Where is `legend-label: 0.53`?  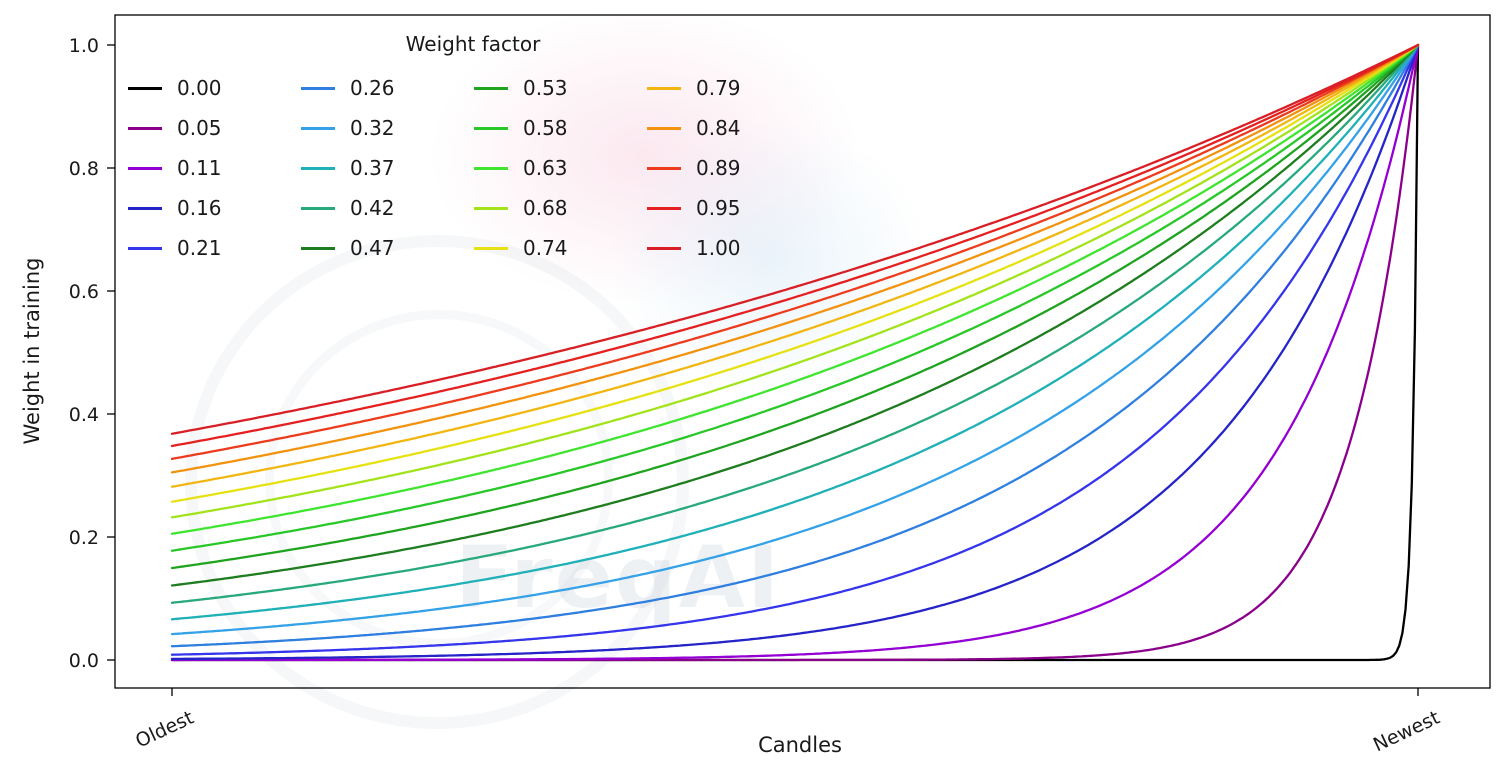 legend-label: 0.53 is located at coordinates (545, 88).